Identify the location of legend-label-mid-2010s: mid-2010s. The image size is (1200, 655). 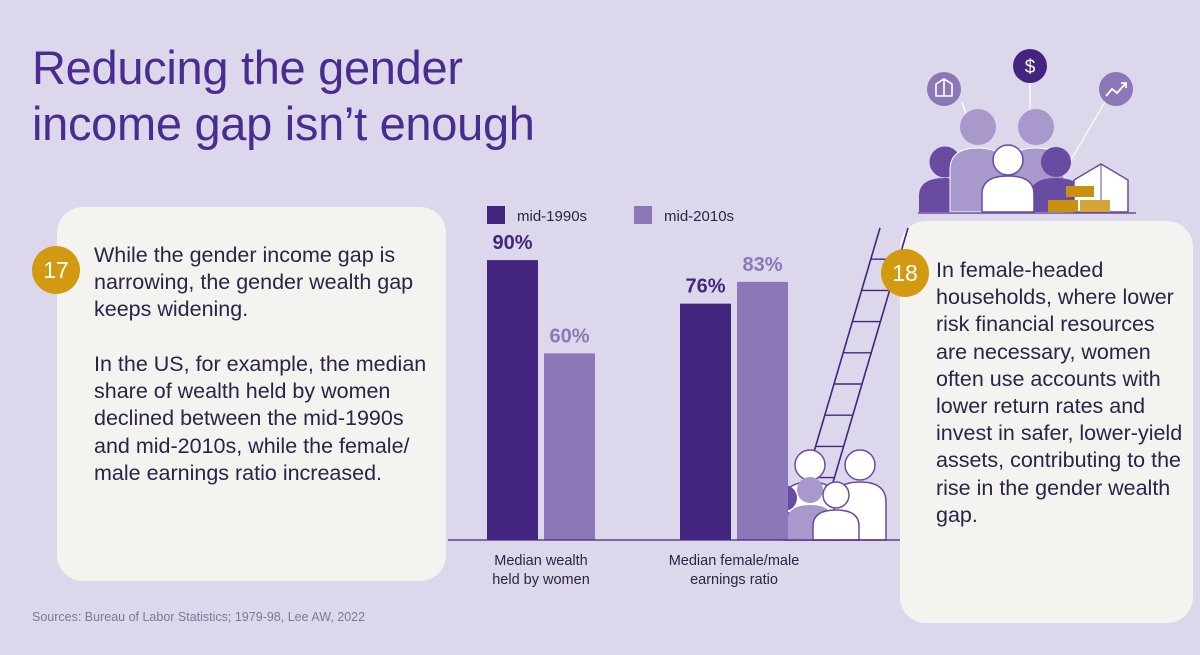
(699, 216).